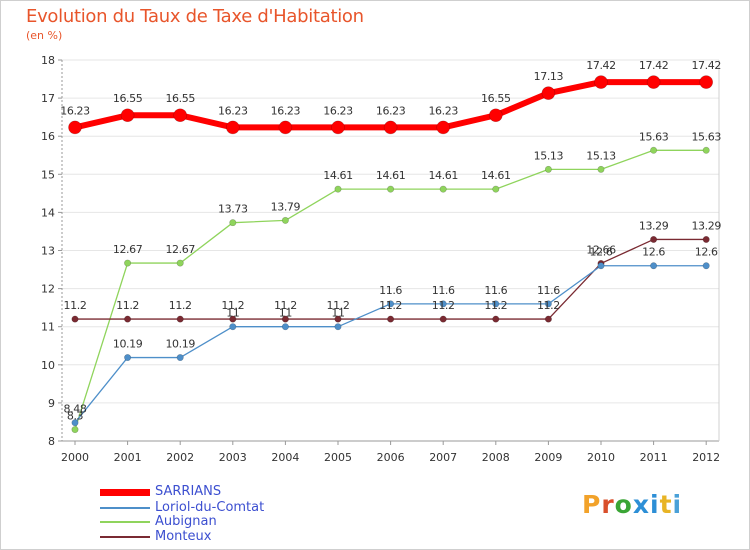 This screenshot has width=750, height=550. What do you see at coordinates (654, 239) in the screenshot?
I see `data-point-monteux-2011` at bounding box center [654, 239].